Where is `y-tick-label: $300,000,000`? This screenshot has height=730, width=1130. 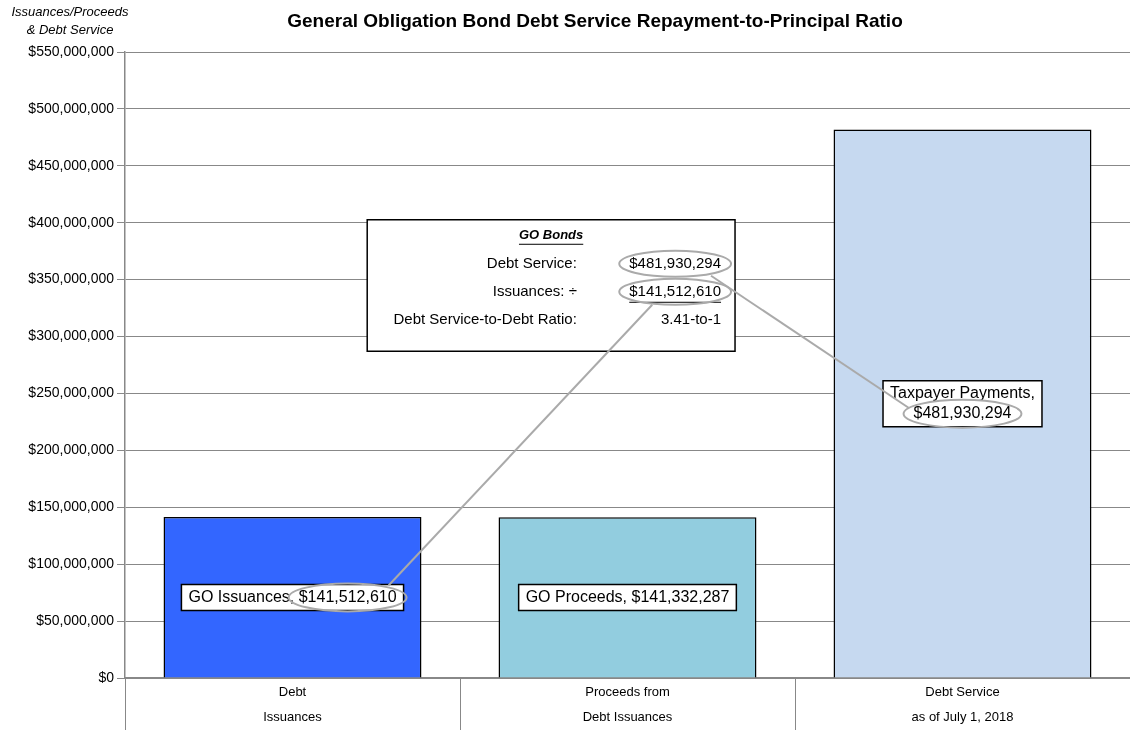 y-tick-label: $300,000,000 is located at coordinates (71, 335).